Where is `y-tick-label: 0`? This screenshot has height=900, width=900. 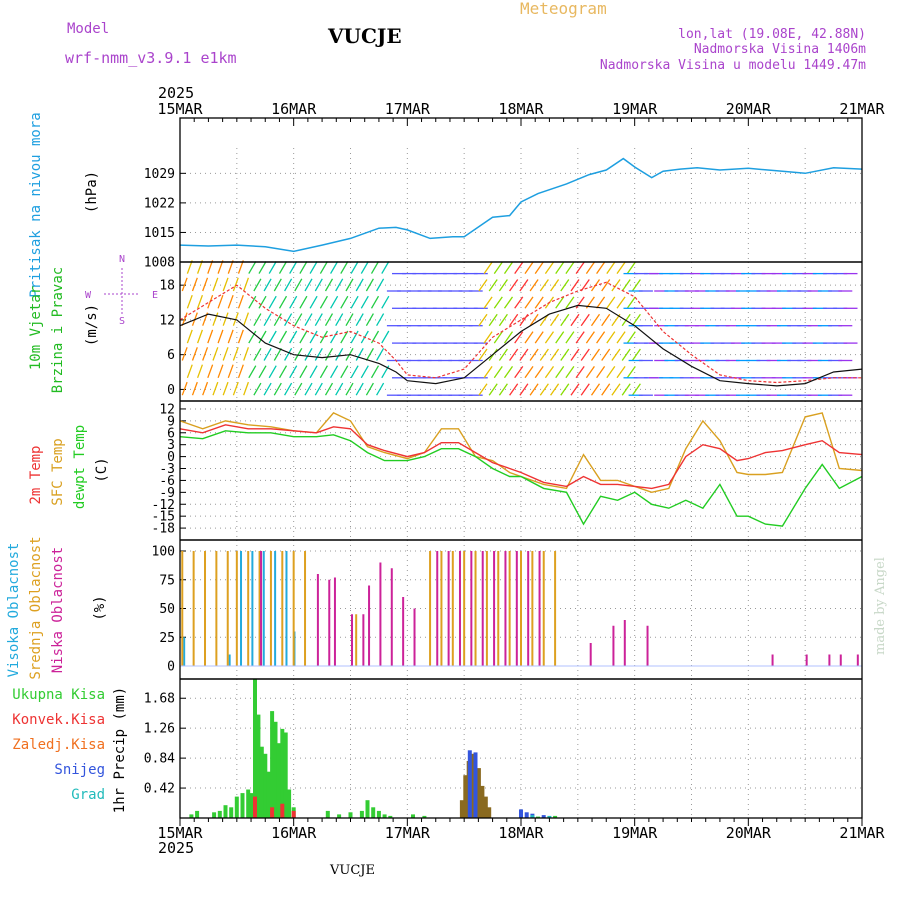
y-tick-label: 0 is located at coordinates (171, 390).